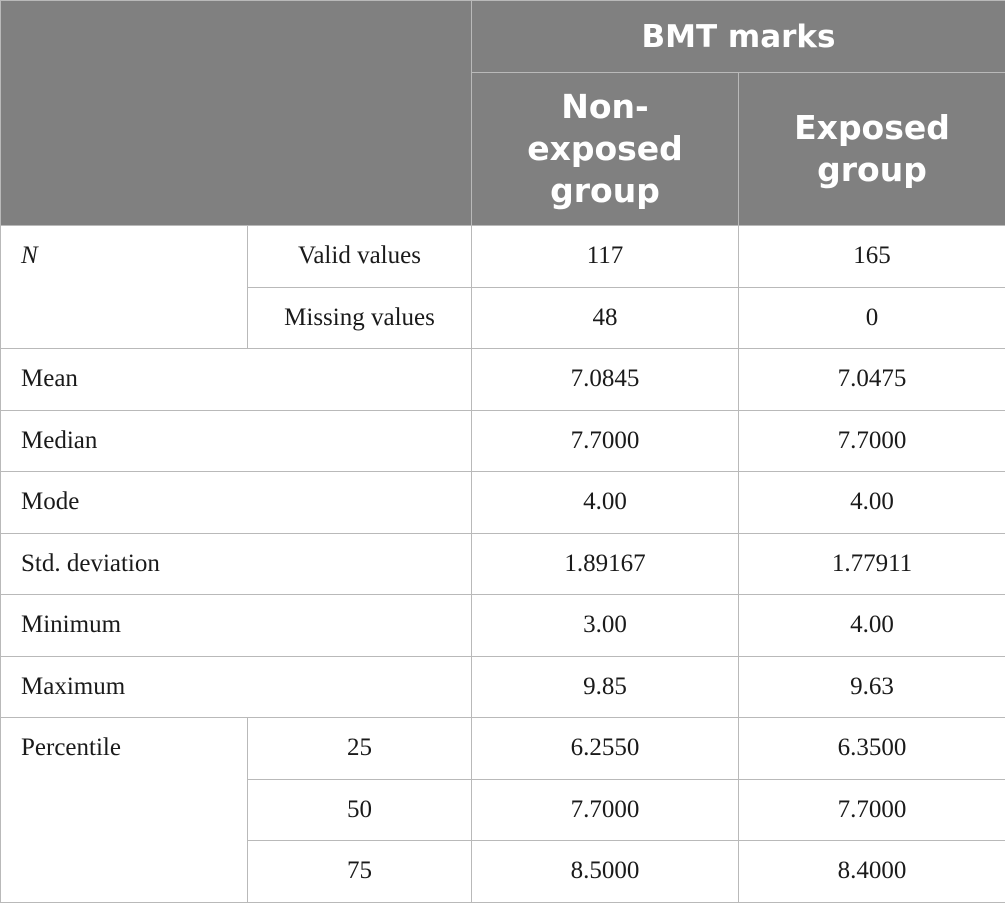 The height and width of the screenshot is (918, 1005). I want to click on n-label: N, so click(124, 287).